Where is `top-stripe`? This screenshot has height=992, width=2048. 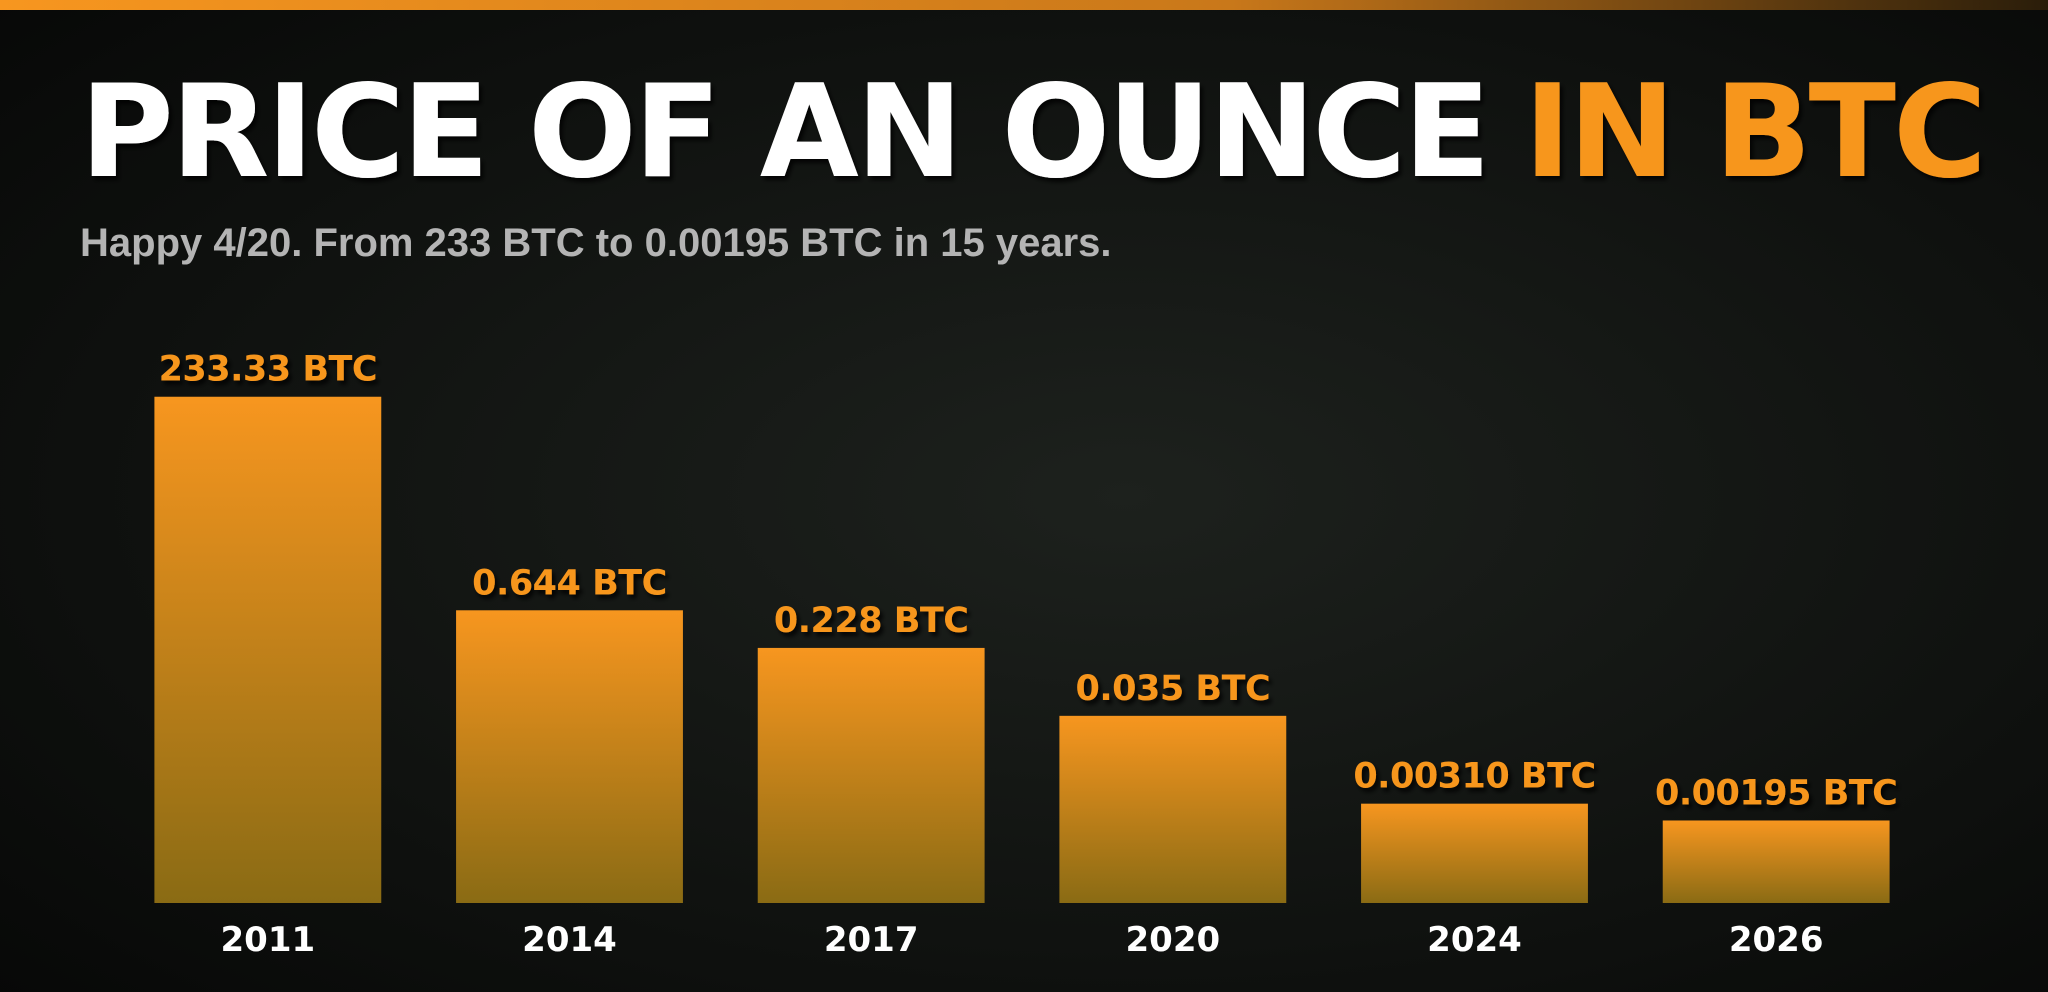 top-stripe is located at coordinates (1024, 5).